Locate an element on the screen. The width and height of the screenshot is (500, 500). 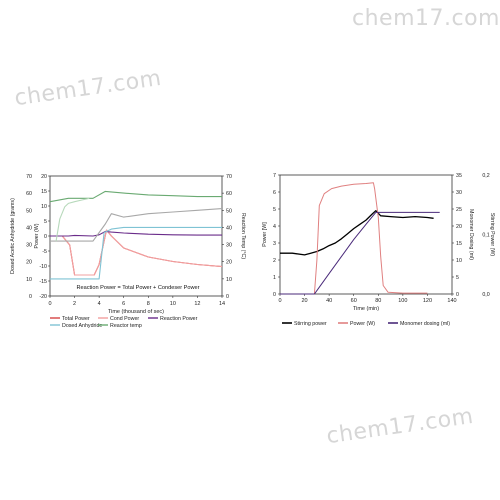
x-tick-label: 10 is located at coordinates (173, 304).